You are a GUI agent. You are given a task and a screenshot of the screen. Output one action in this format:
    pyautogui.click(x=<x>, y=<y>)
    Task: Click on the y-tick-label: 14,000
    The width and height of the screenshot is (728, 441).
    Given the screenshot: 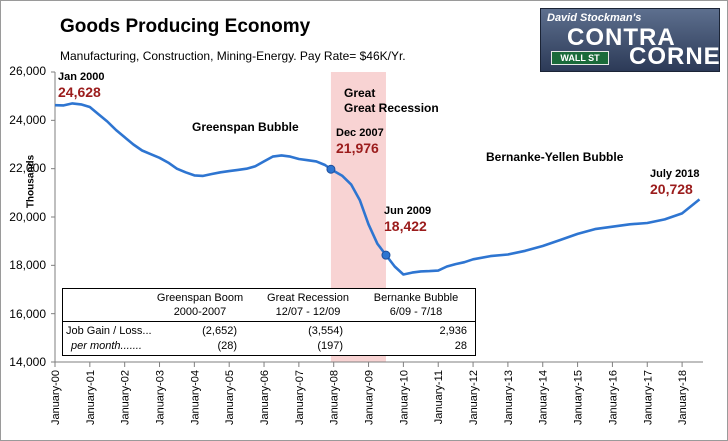 What is the action you would take?
    pyautogui.click(x=27, y=362)
    